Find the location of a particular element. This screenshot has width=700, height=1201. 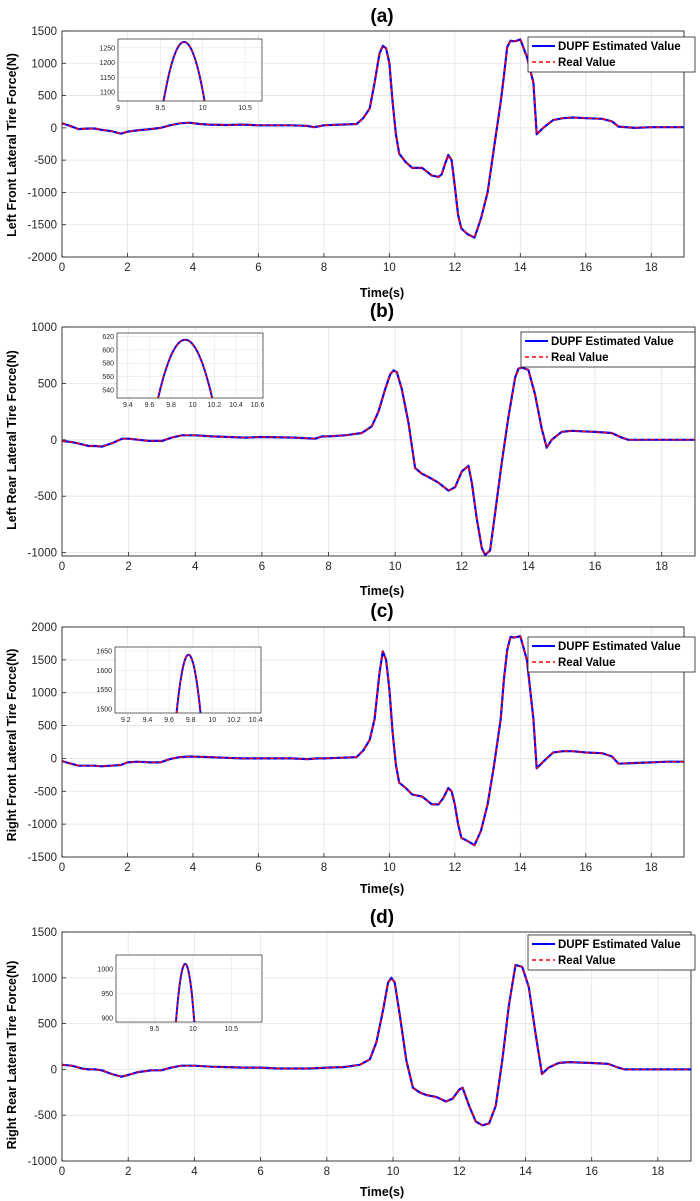

inset-y-tick-label: 600 is located at coordinates (108, 350).